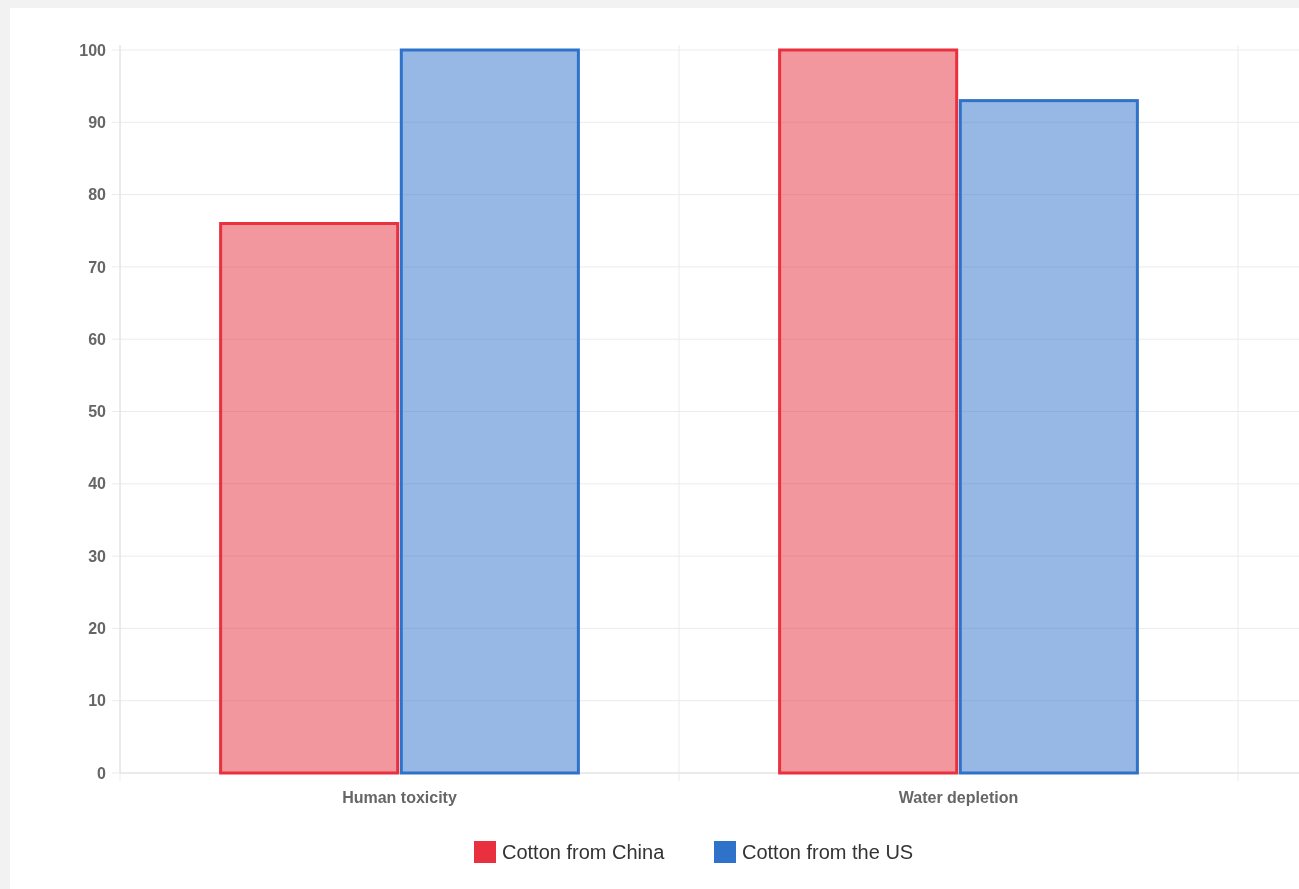 The height and width of the screenshot is (889, 1299). Describe the element at coordinates (584, 852) in the screenshot. I see `legend-label: Cotton from China` at that location.